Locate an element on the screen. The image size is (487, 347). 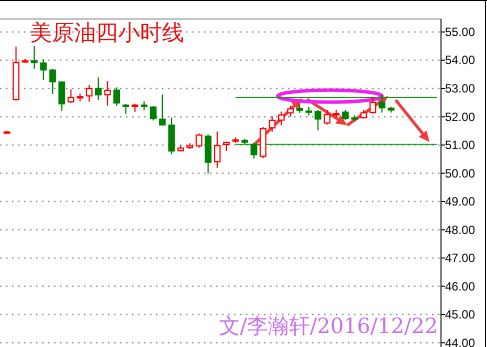
y-tick-label: 45.00 is located at coordinates (460, 315).